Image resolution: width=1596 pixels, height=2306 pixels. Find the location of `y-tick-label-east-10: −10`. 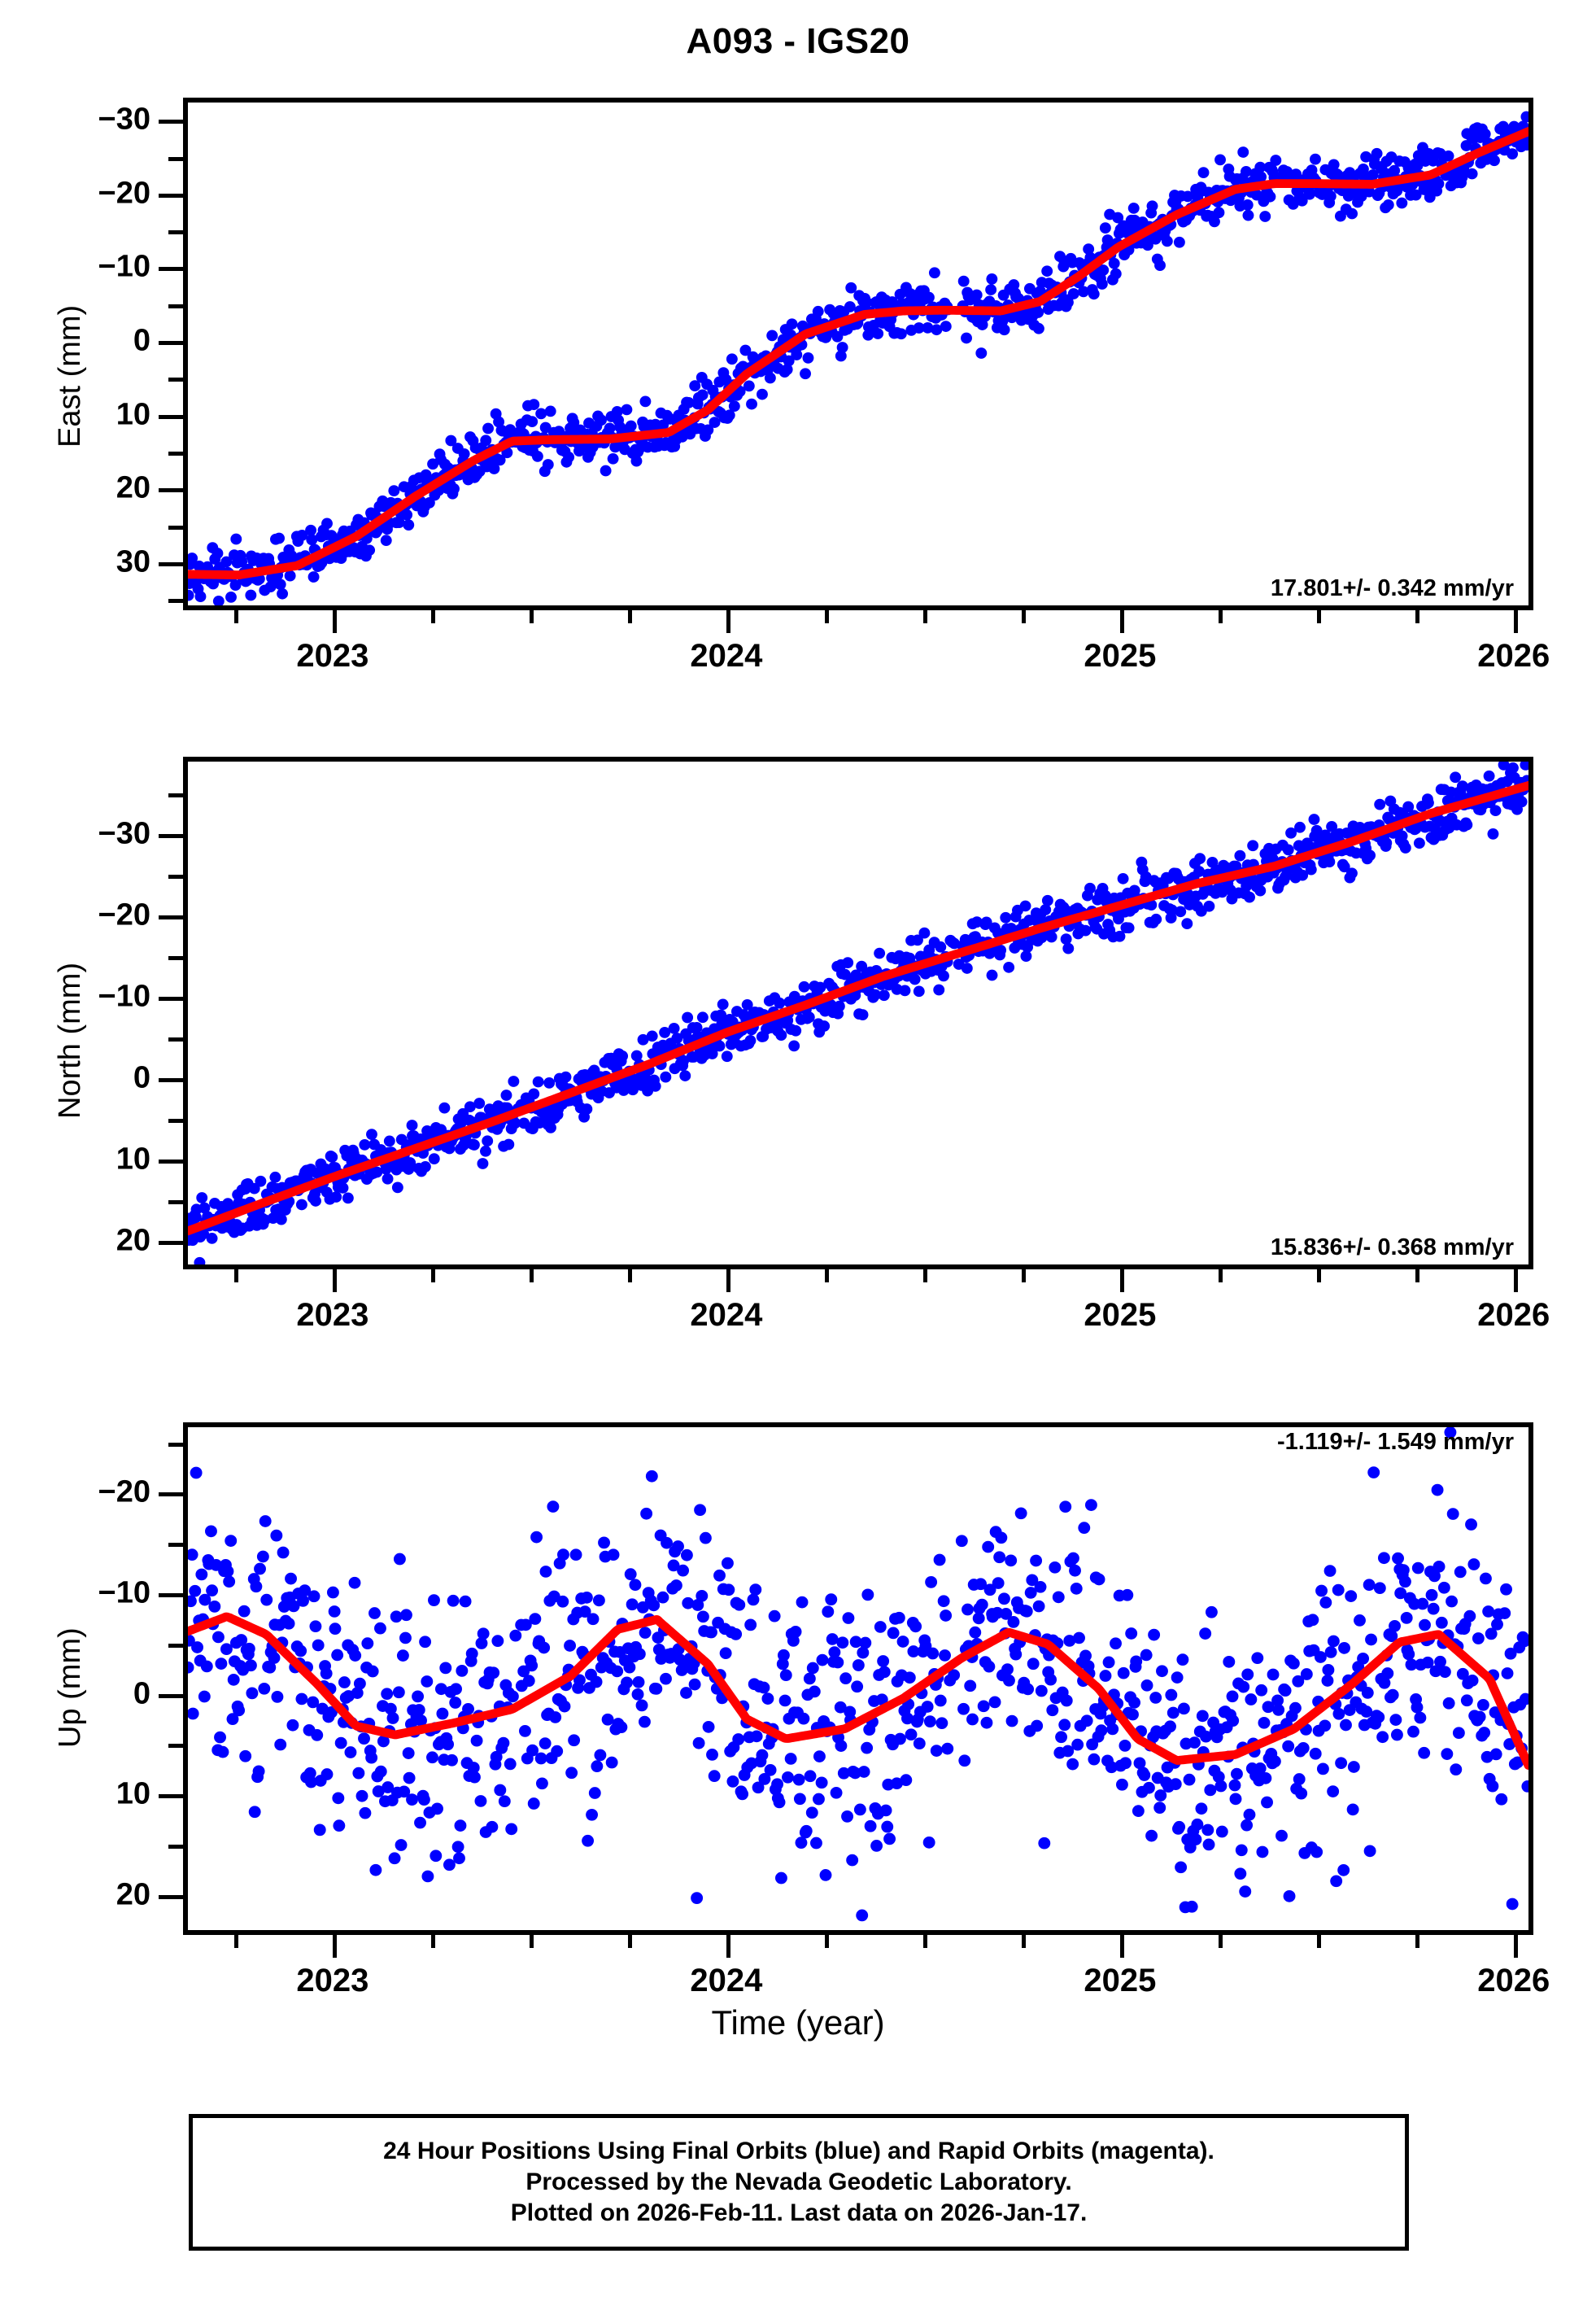

y-tick-label-east-10: −10 is located at coordinates (124, 266).